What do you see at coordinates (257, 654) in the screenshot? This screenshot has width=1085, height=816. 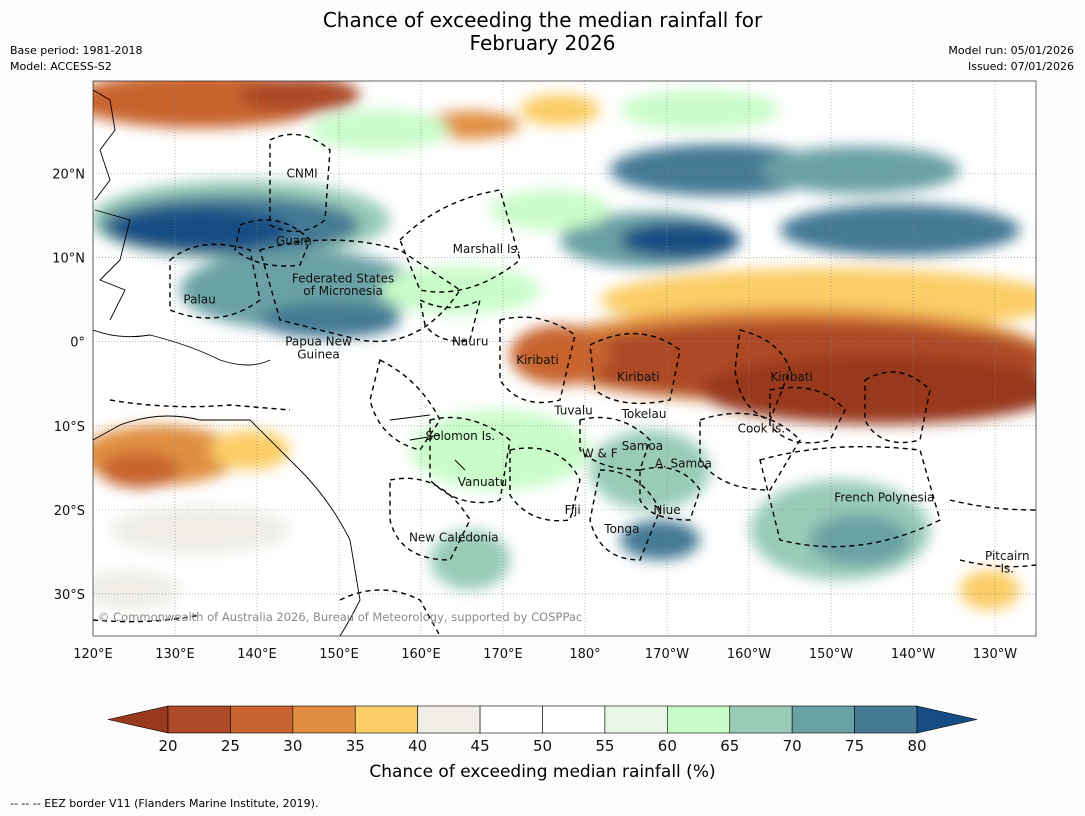 I see `lon-tick-label: 140°E` at bounding box center [257, 654].